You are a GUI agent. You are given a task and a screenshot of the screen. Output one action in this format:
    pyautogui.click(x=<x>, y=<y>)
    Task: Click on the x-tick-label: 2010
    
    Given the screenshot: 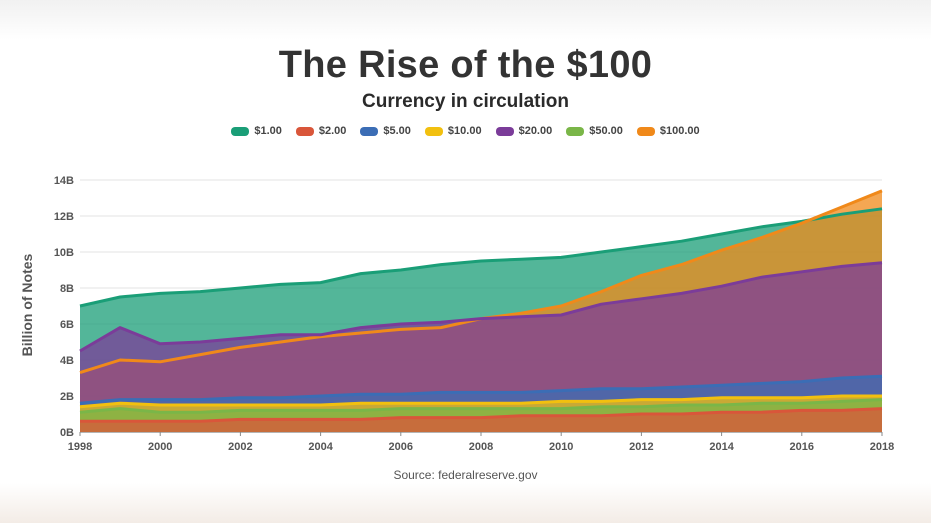 What is the action you would take?
    pyautogui.click(x=561, y=447)
    